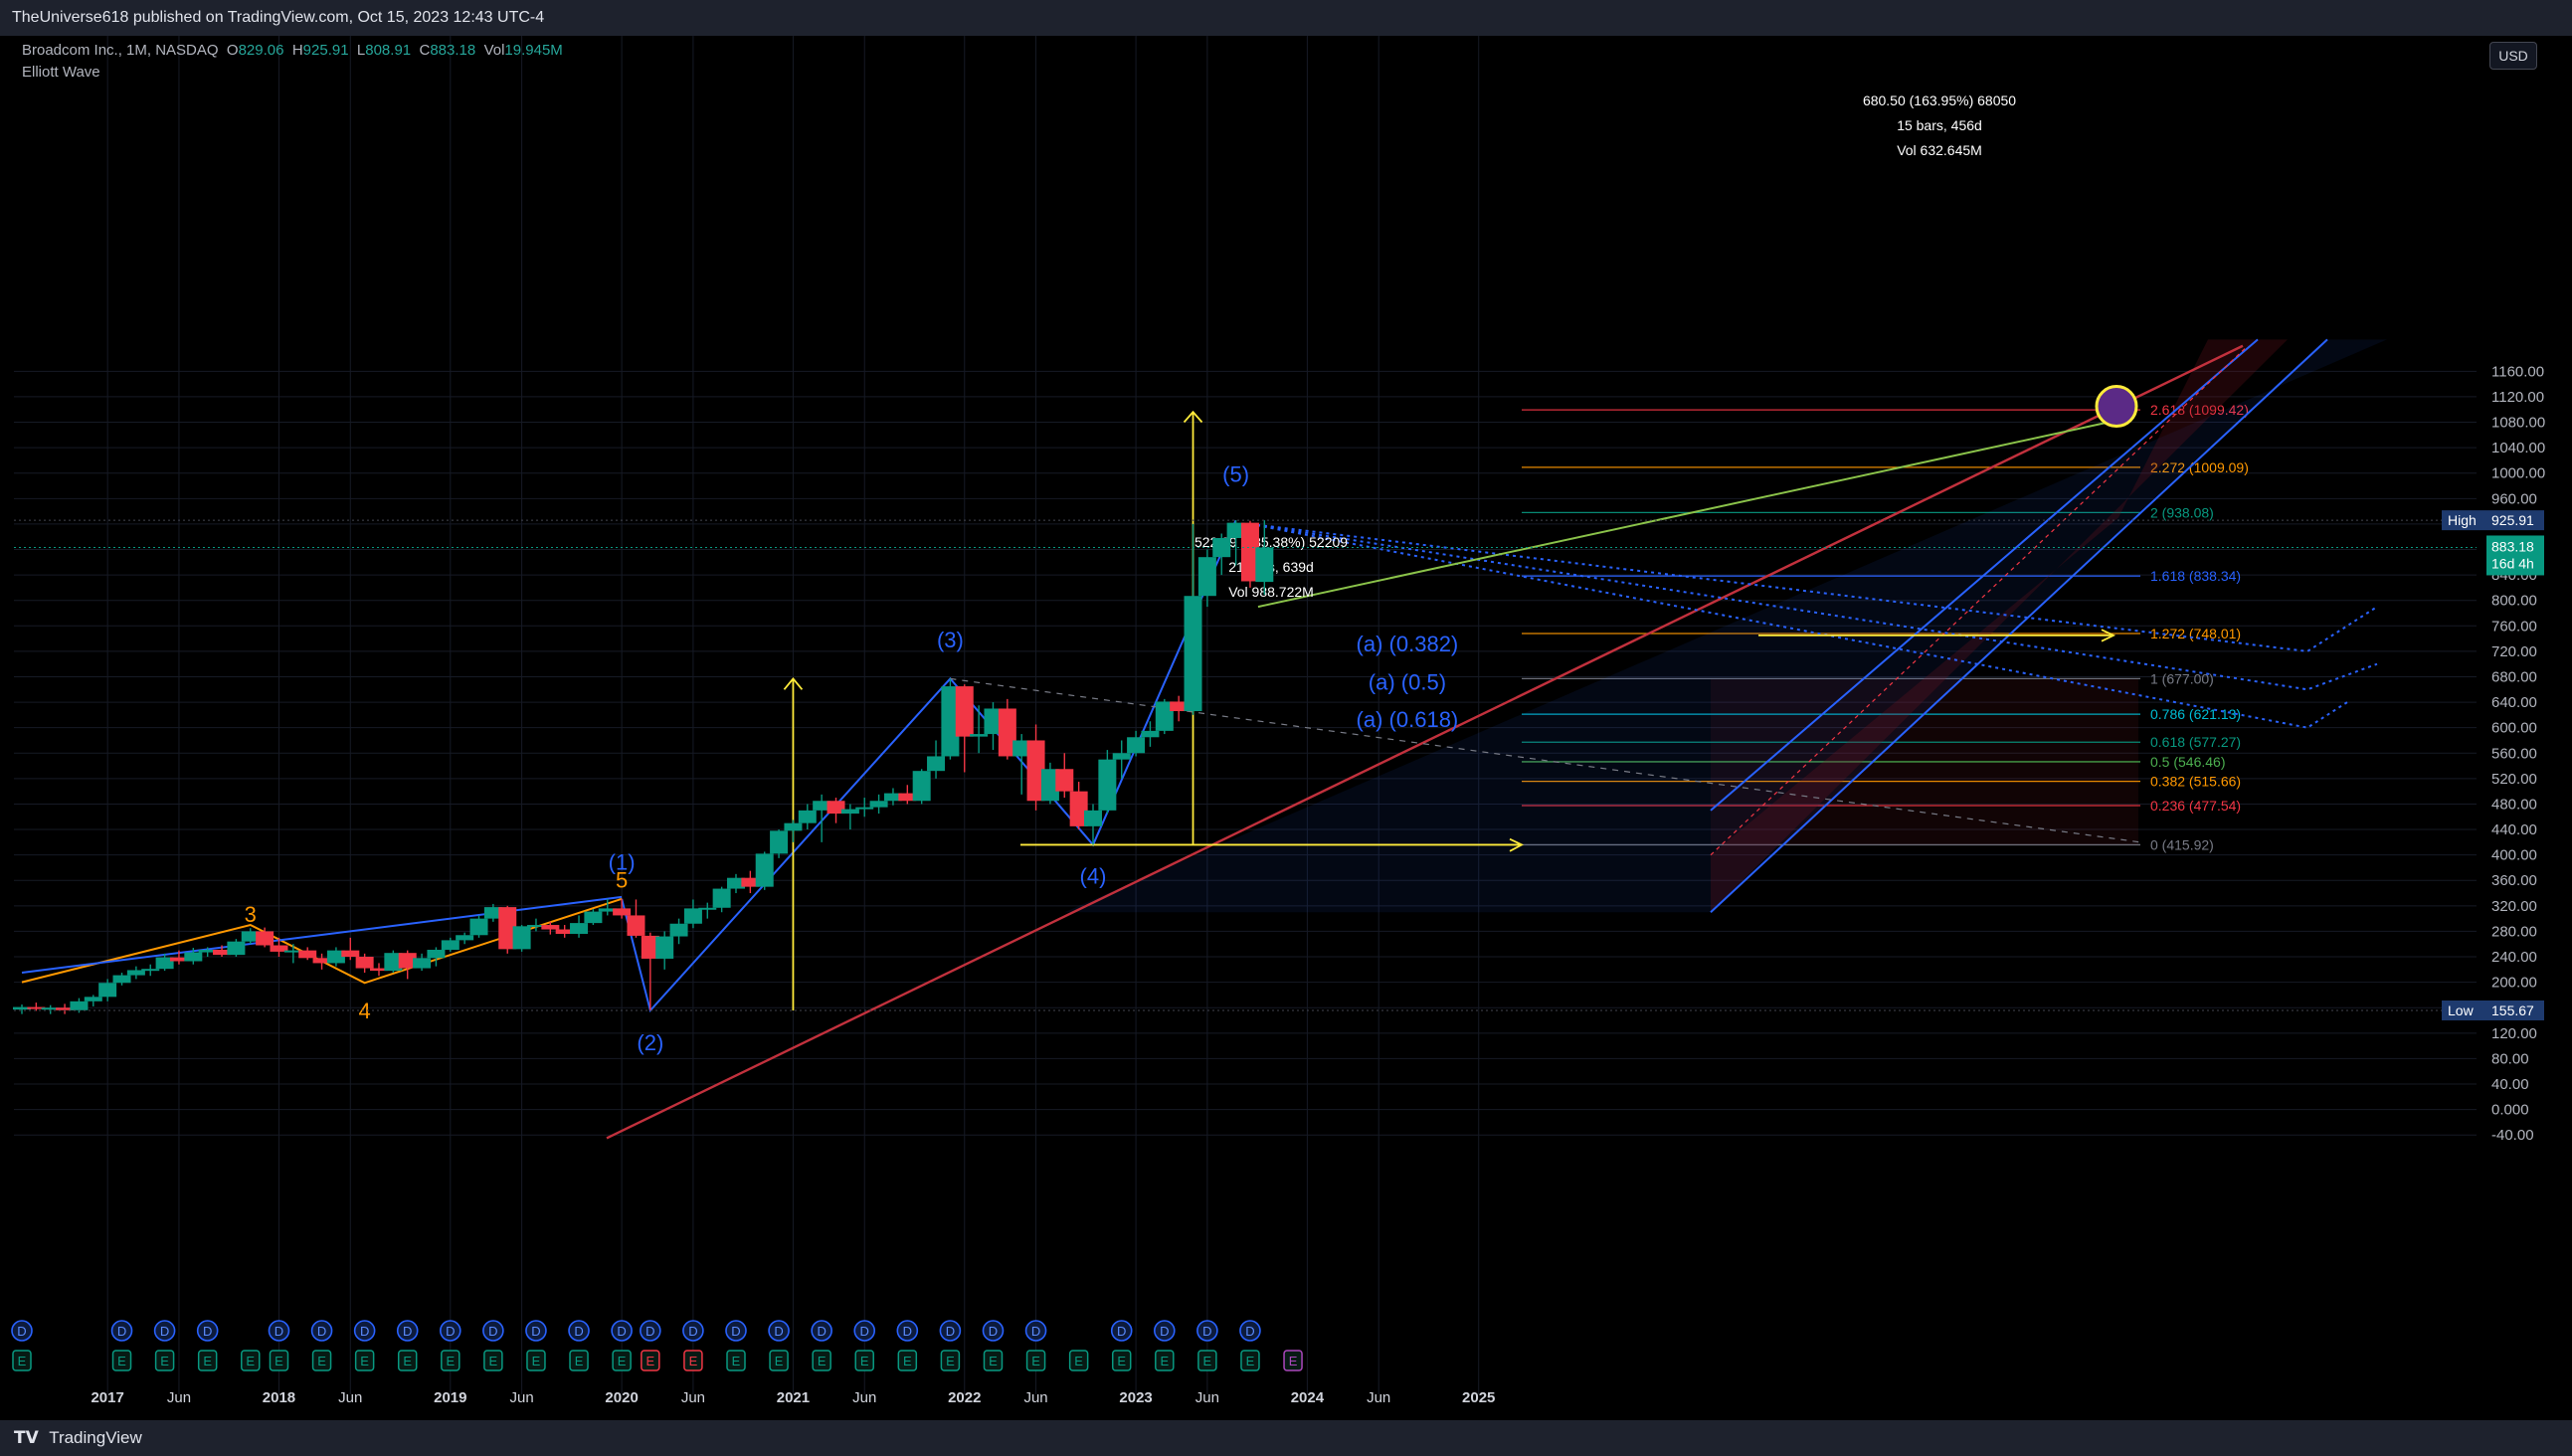  I want to click on y-tick-label: 960.00, so click(2514, 498).